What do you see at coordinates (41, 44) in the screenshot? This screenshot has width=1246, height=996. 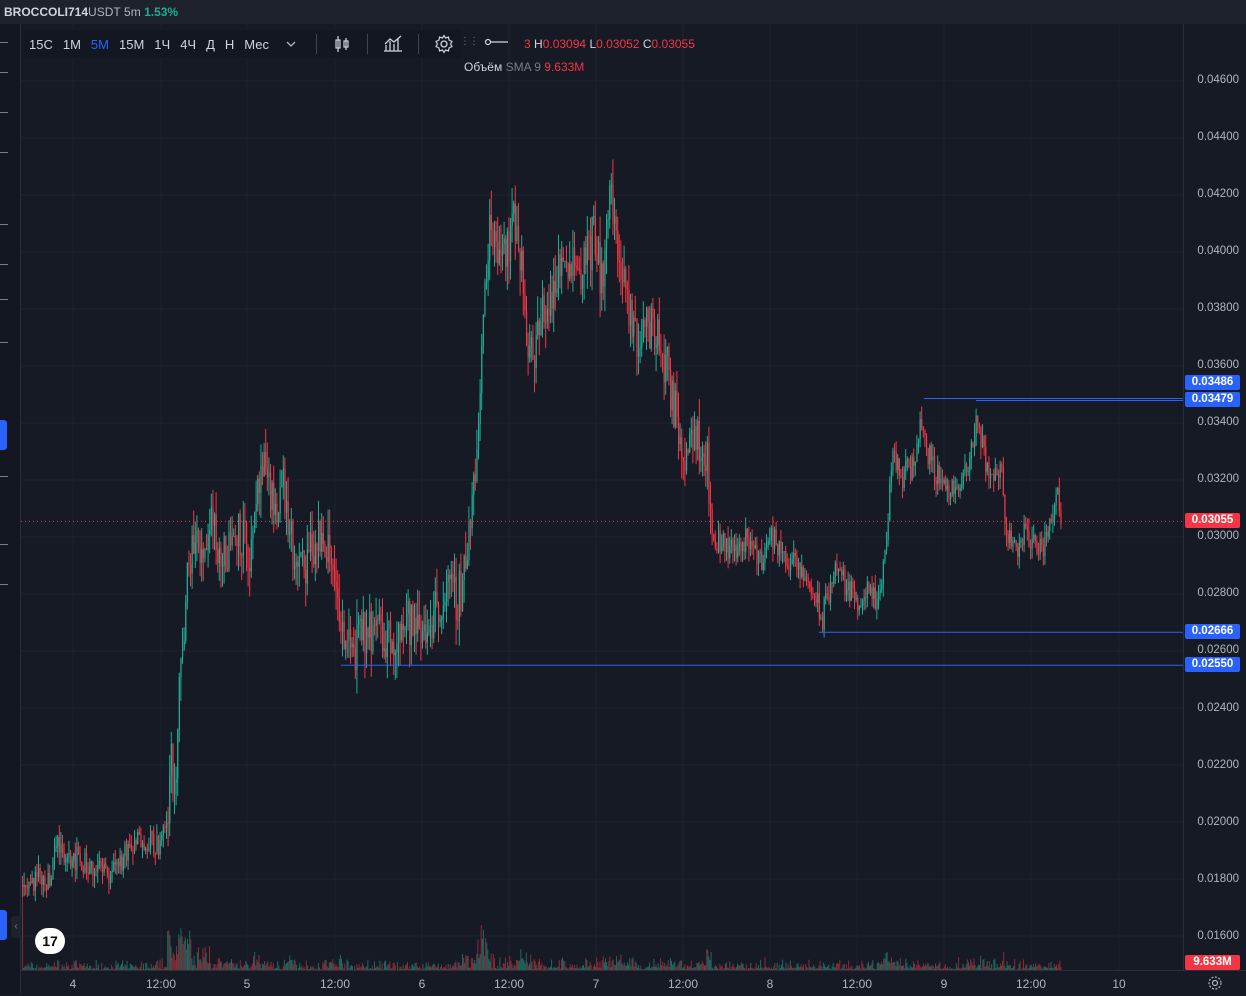 I see `timeframe-15s: 15С` at bounding box center [41, 44].